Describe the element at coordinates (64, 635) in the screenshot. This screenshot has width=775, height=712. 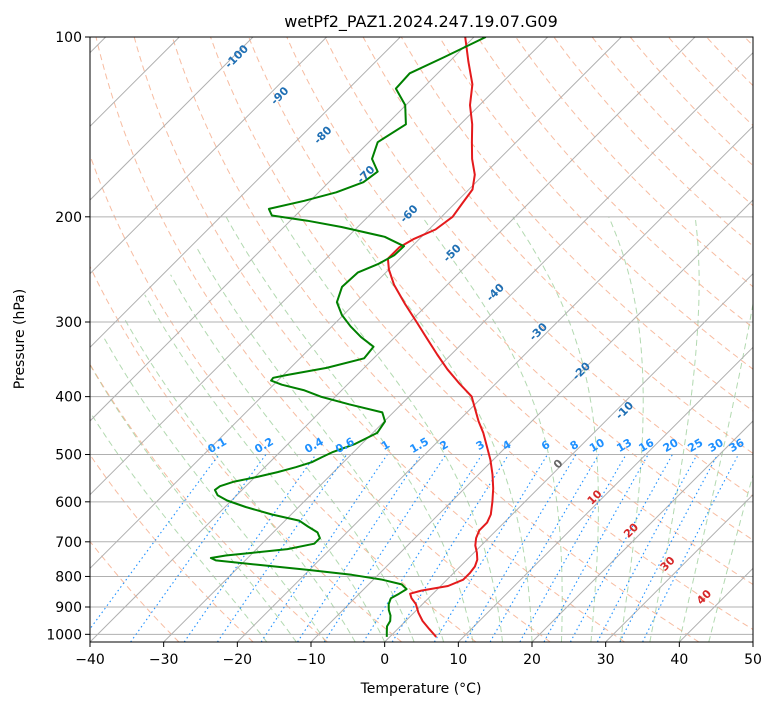
I see `y-tick-label: 1000` at that location.